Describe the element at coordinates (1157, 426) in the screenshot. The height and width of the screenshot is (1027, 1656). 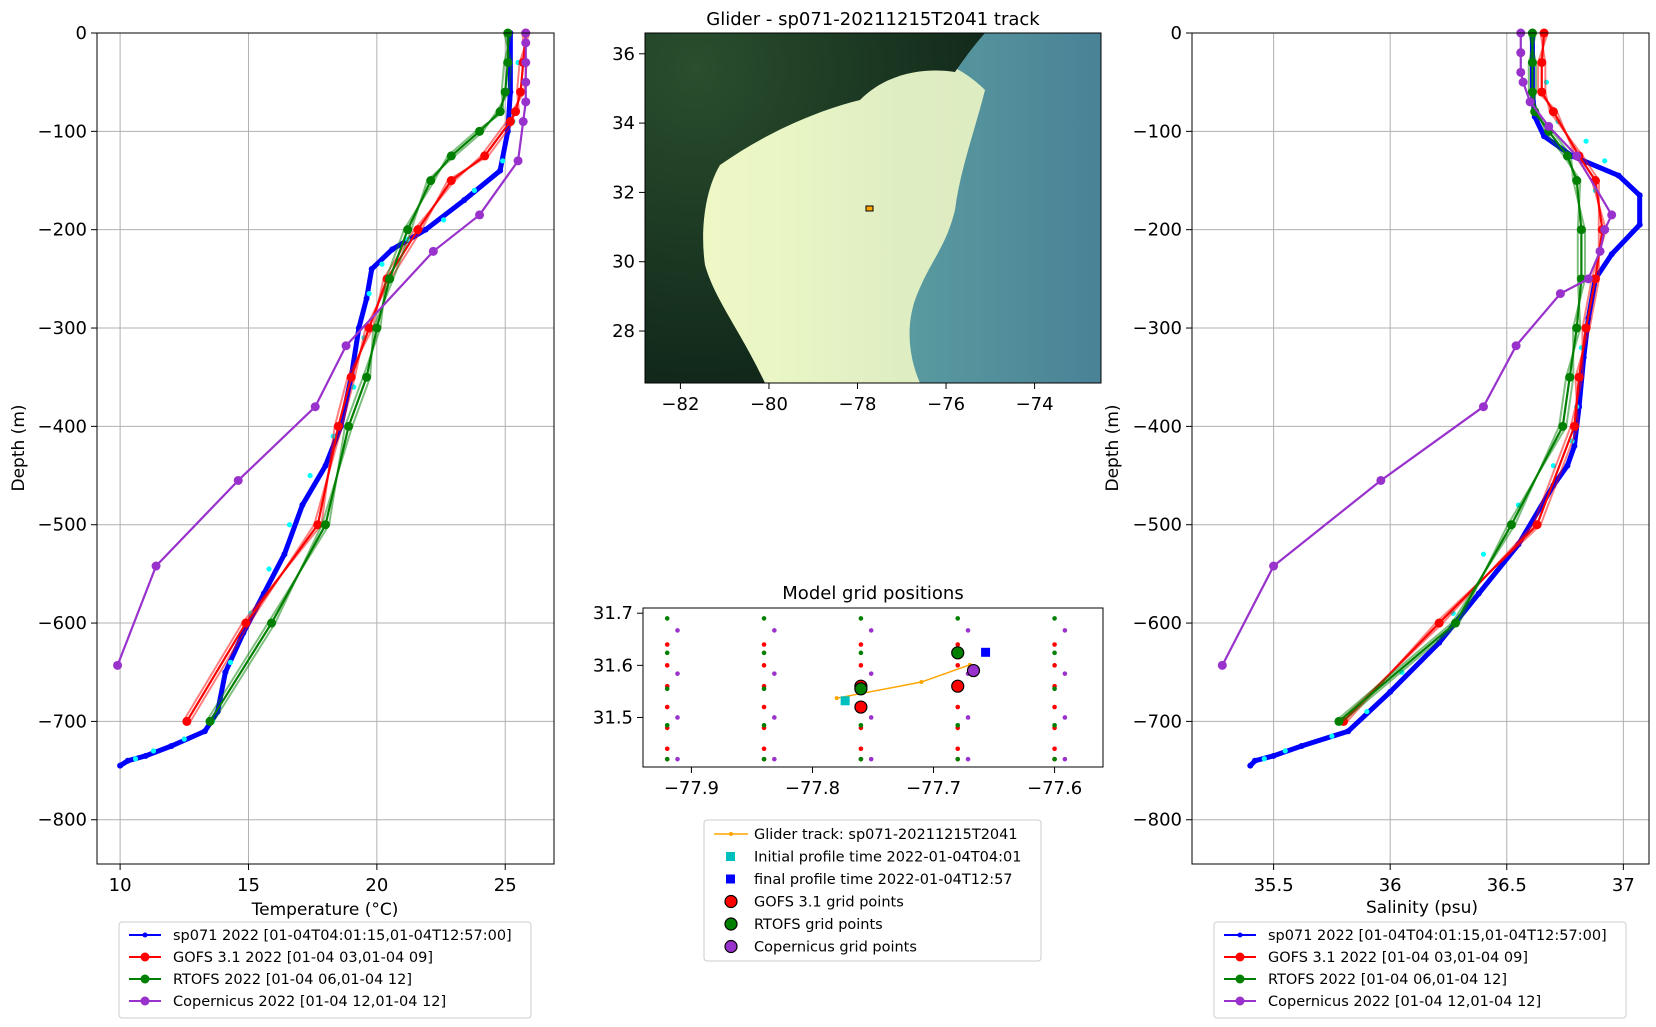
I see `salinity-ytick-label: −400` at that location.